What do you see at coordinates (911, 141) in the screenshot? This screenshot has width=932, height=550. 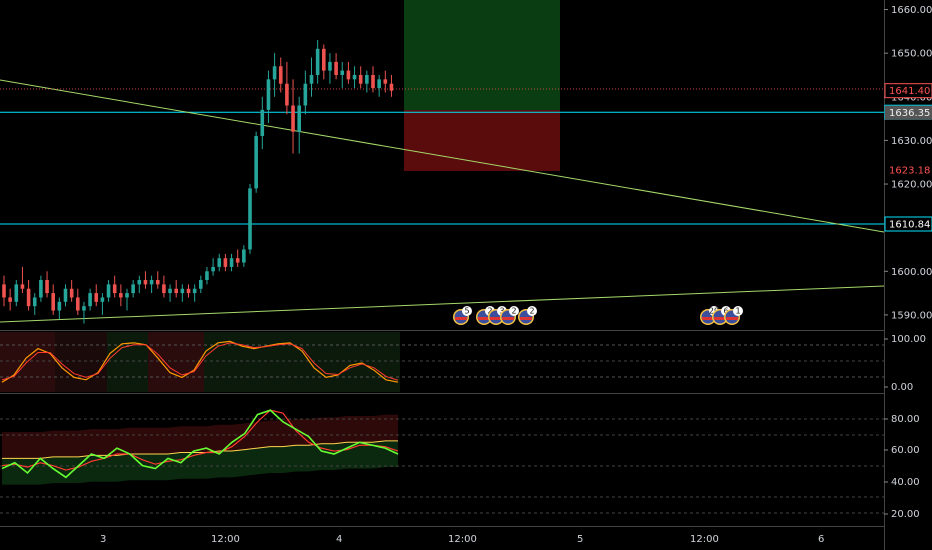 I see `price-tick-label: 1630.00` at bounding box center [911, 141].